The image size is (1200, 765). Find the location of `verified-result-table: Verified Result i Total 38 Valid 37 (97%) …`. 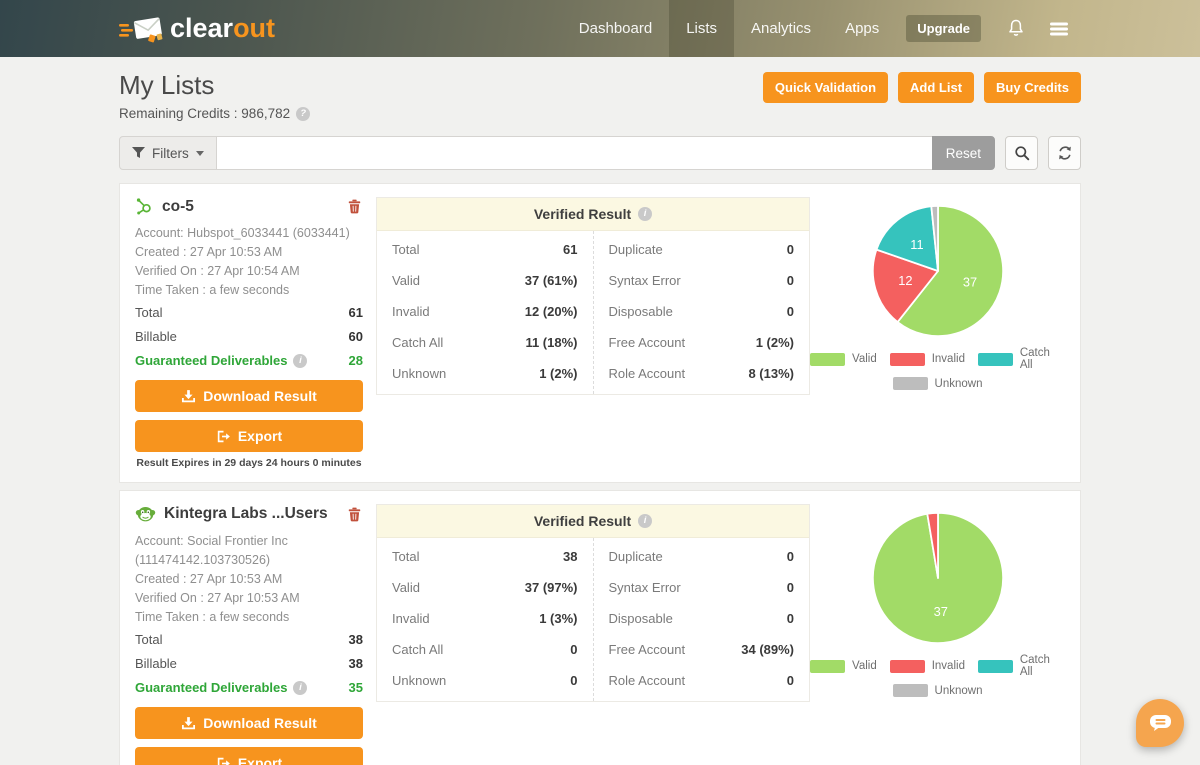

verified-result-table: Verified Result i Total 38 Valid 37 (97%) … is located at coordinates (593, 603).